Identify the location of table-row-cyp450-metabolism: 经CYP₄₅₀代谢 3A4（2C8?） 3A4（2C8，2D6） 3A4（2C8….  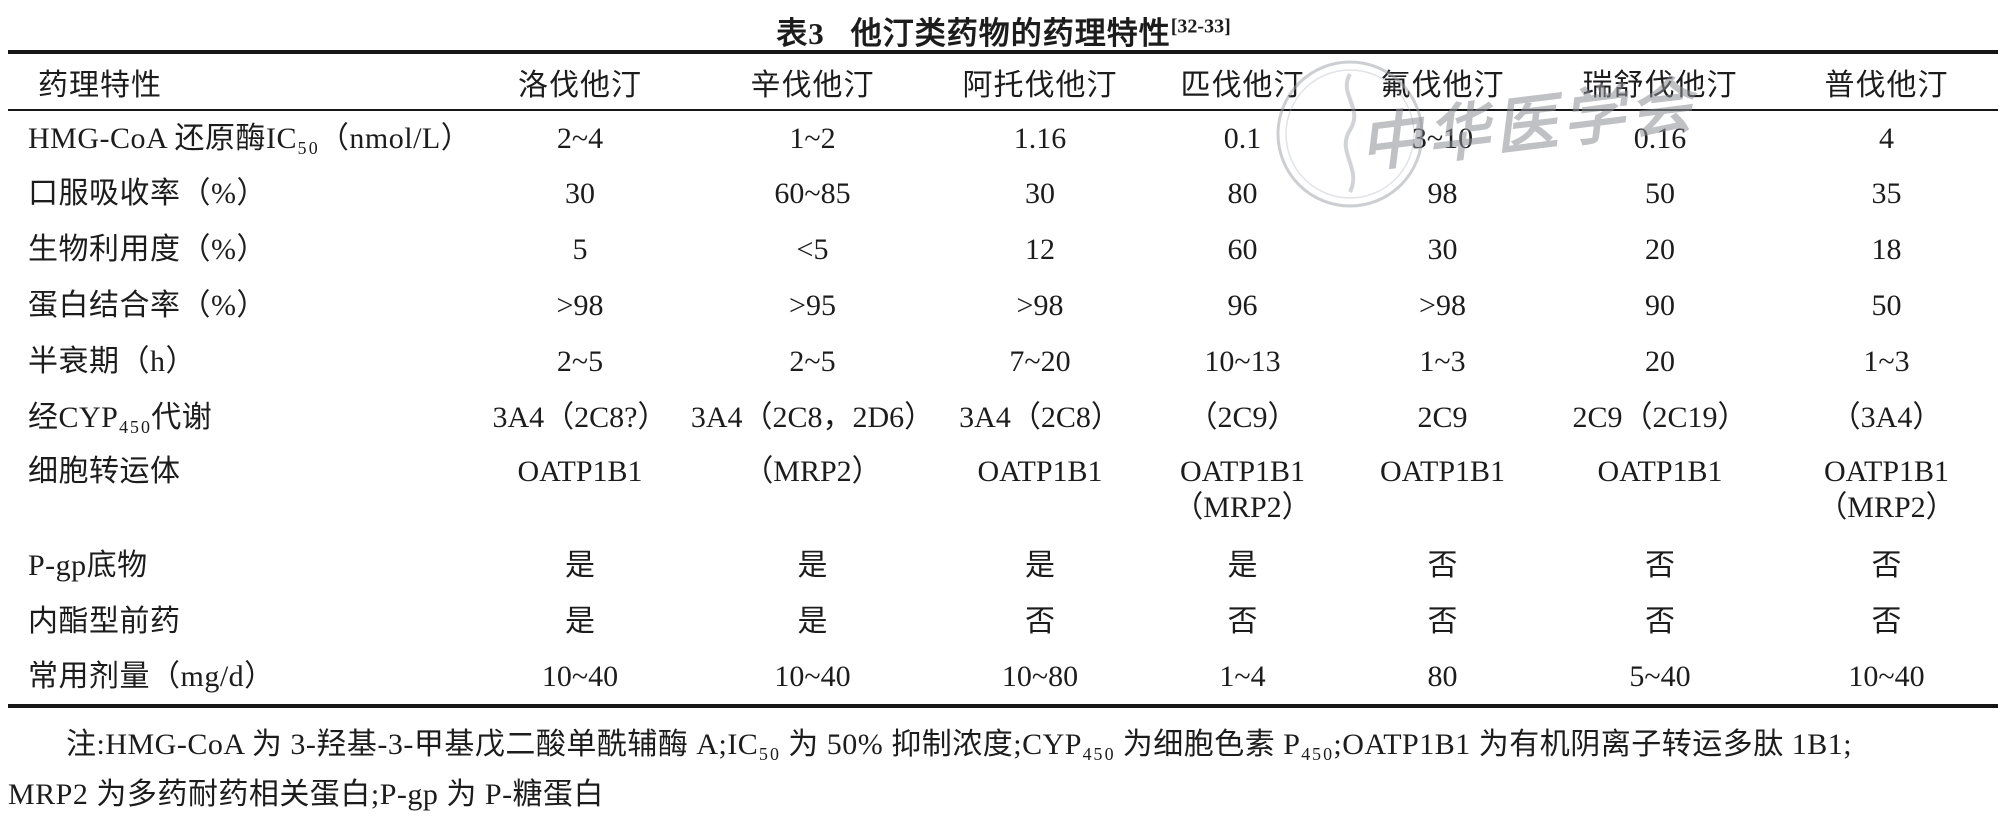
(1003, 418).